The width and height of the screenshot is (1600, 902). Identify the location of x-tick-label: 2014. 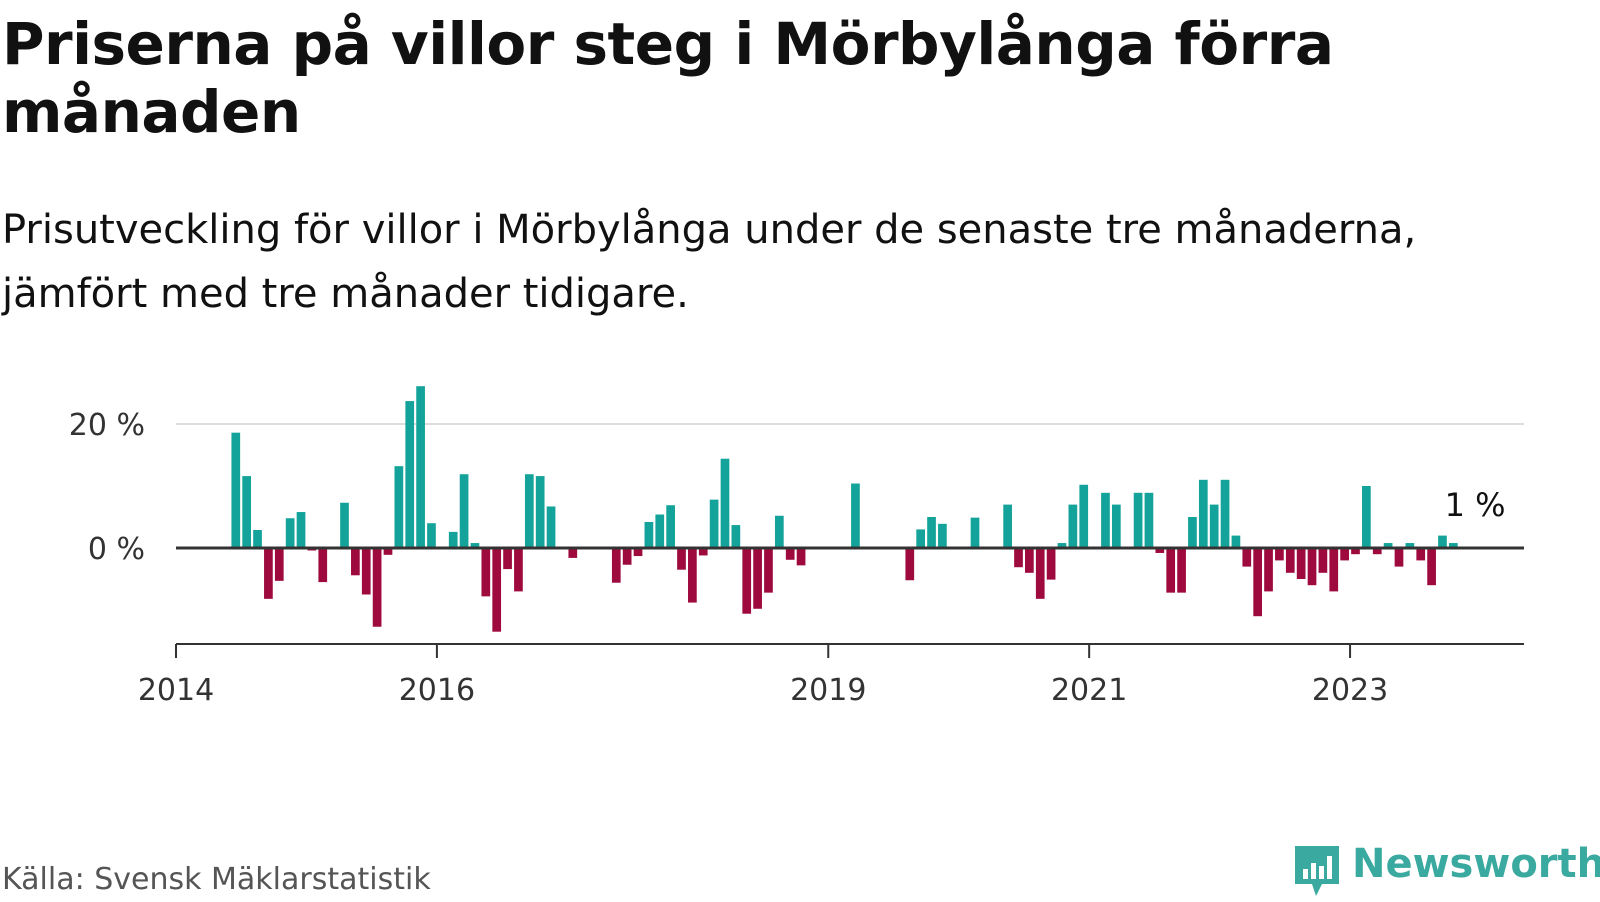
(176, 690).